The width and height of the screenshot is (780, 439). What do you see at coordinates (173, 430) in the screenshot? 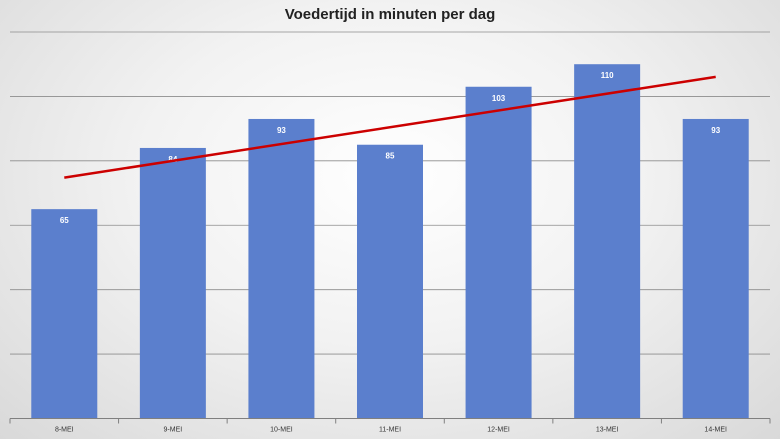
I see `x-tick-label: 9-MEI` at bounding box center [173, 430].